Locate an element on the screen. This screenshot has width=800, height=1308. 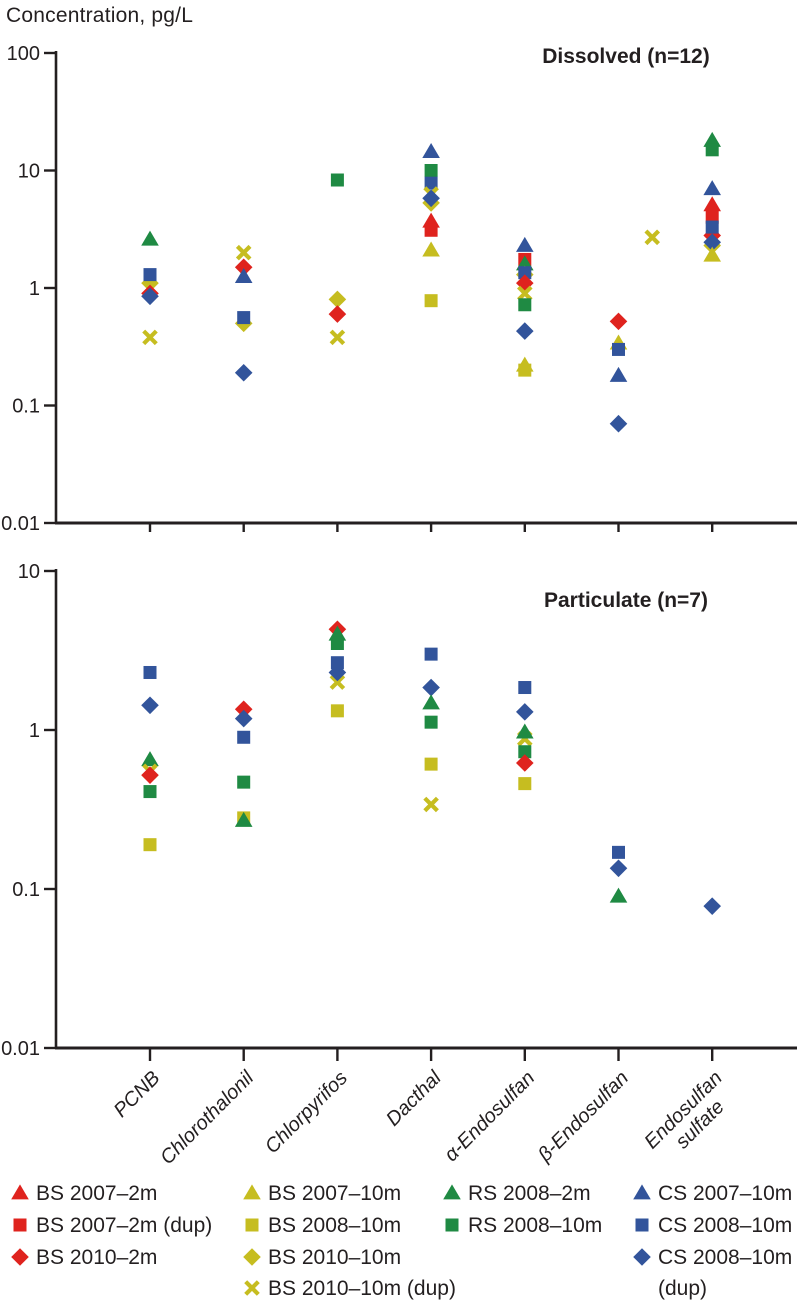
y-axis-title: Concentration, pg/L is located at coordinates (100, 15).